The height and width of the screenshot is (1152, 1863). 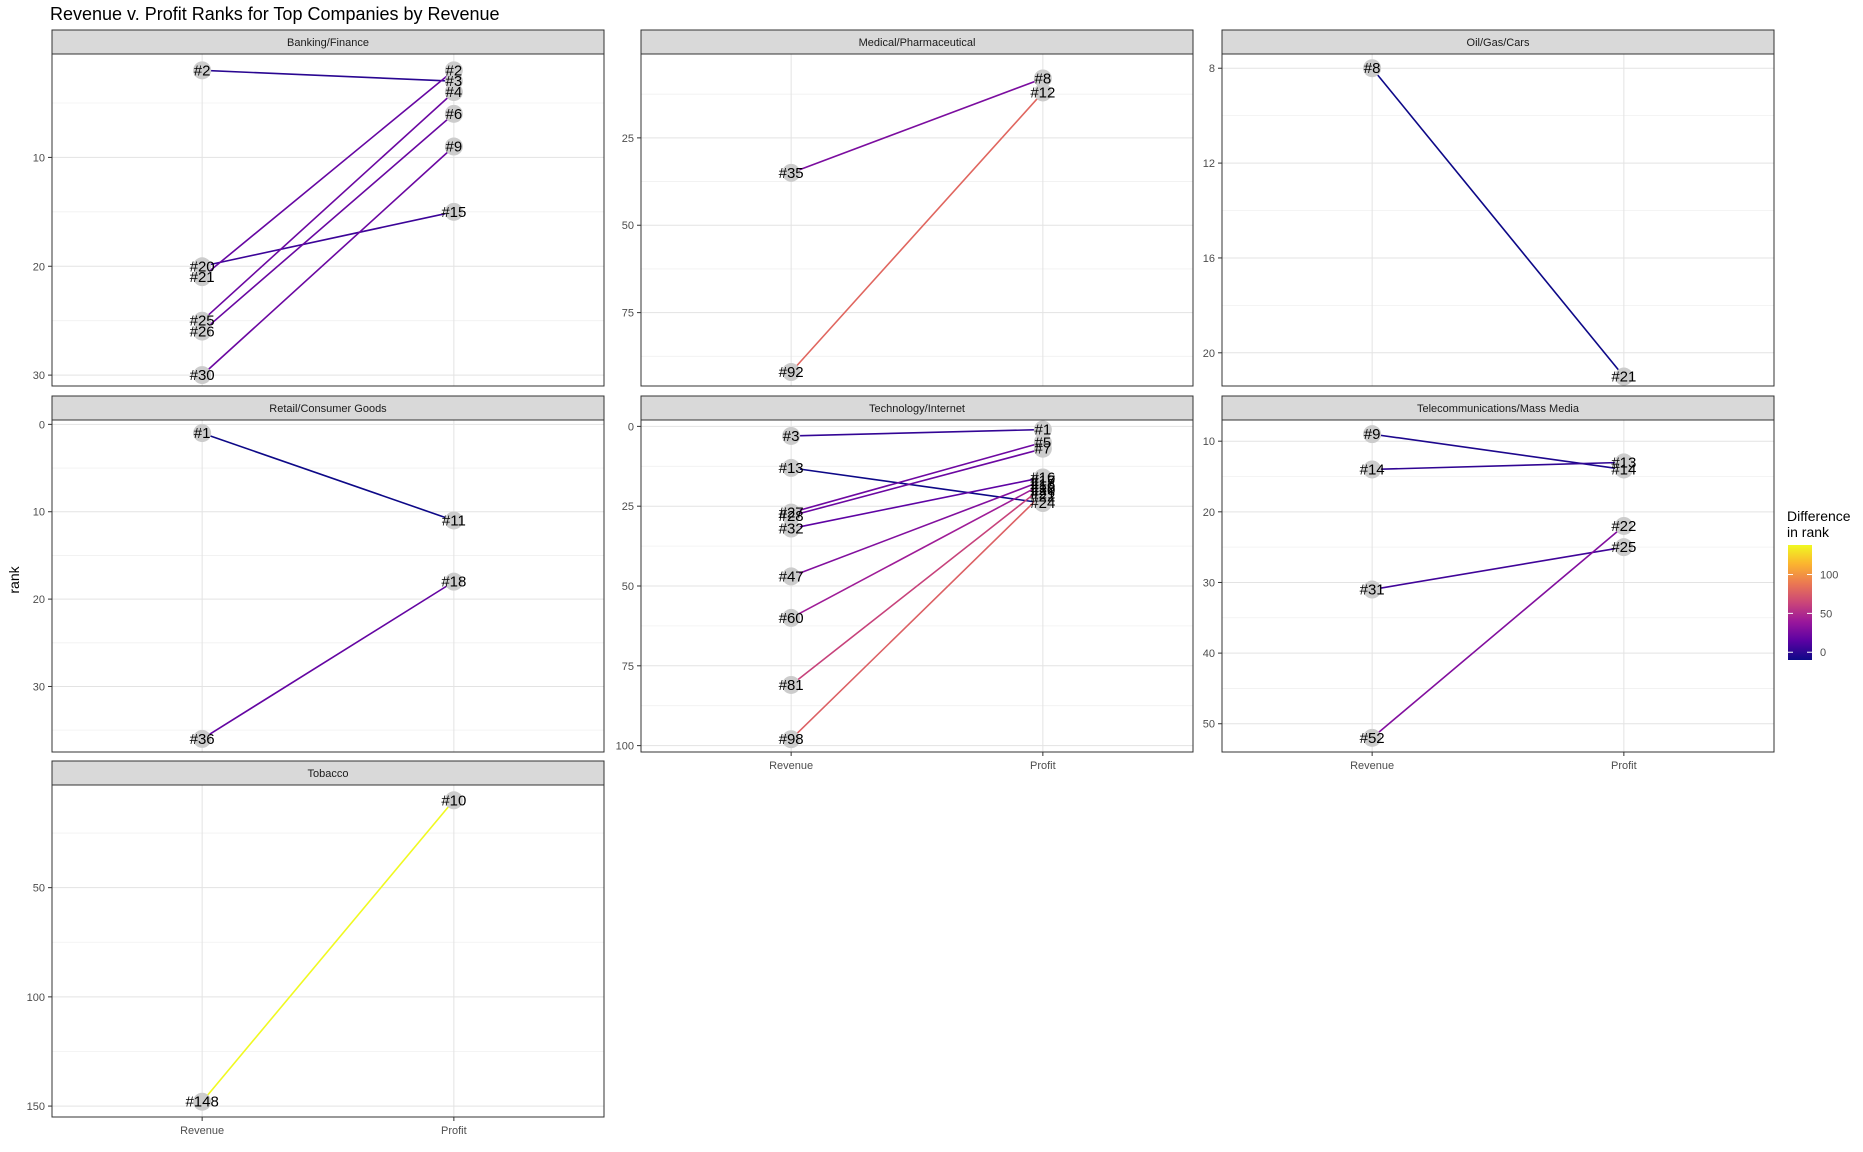 What do you see at coordinates (625, 747) in the screenshot?
I see `y-tick-label: 100` at bounding box center [625, 747].